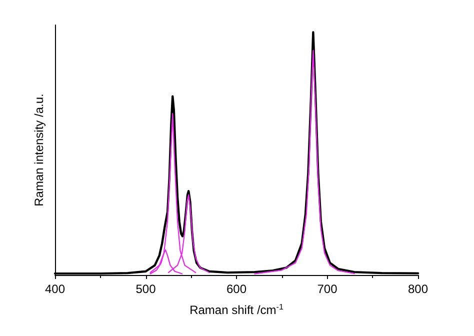  What do you see at coordinates (55, 289) in the screenshot?
I see `x-tick-label: 400` at bounding box center [55, 289].